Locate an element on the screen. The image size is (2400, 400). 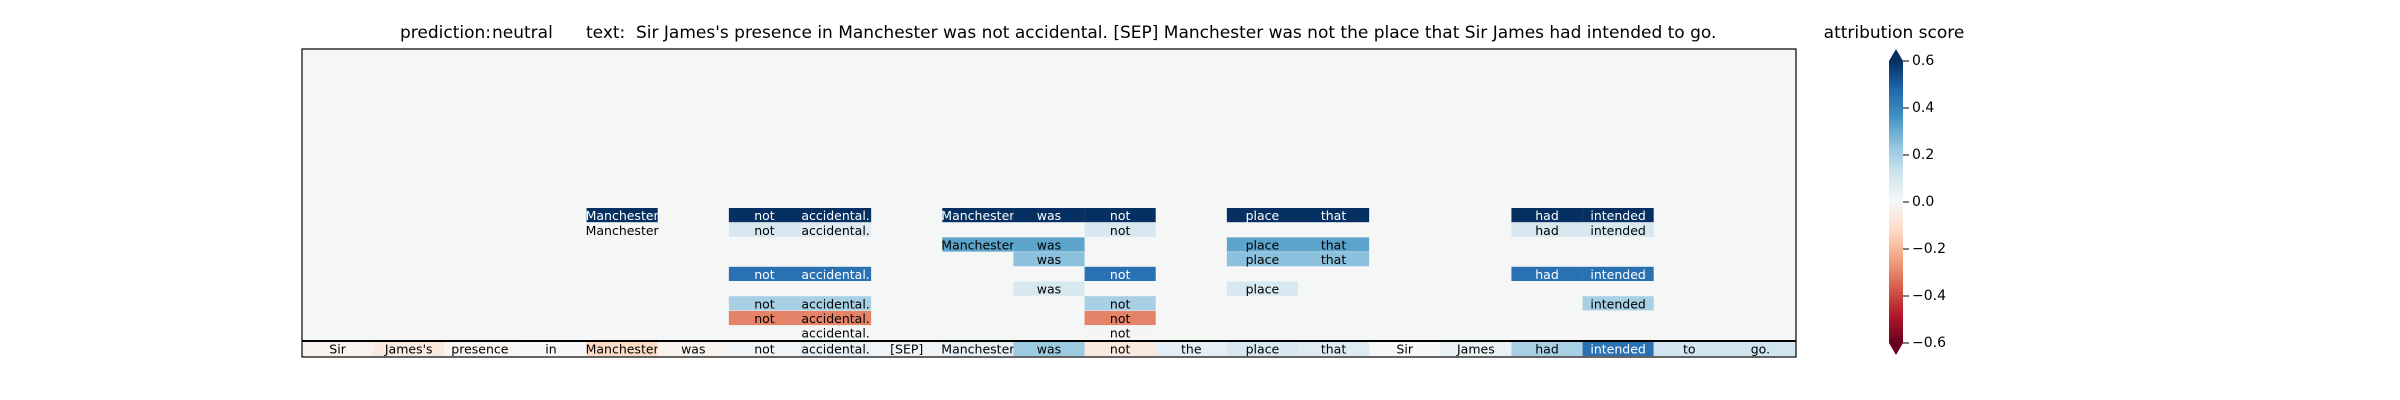
token-label-17: had is located at coordinates (1547, 349).